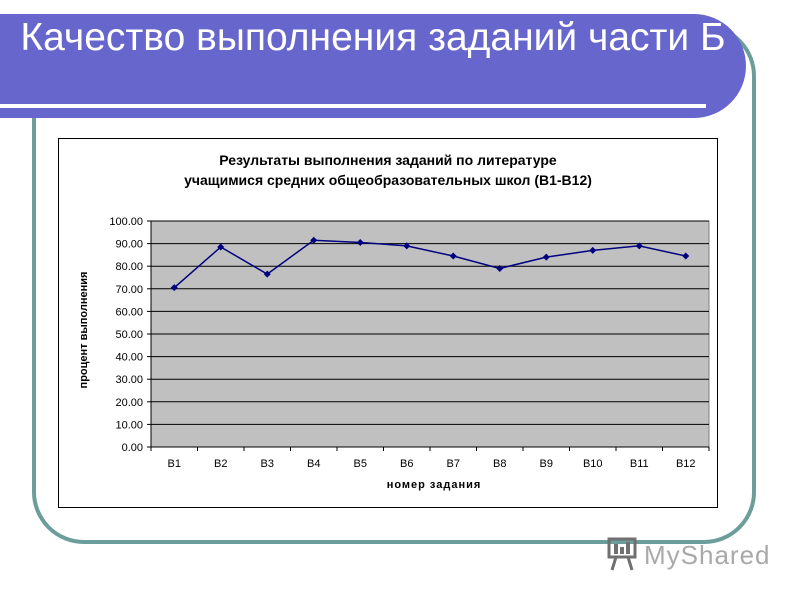  I want to click on y-tick-label: 40.00, so click(129, 358).